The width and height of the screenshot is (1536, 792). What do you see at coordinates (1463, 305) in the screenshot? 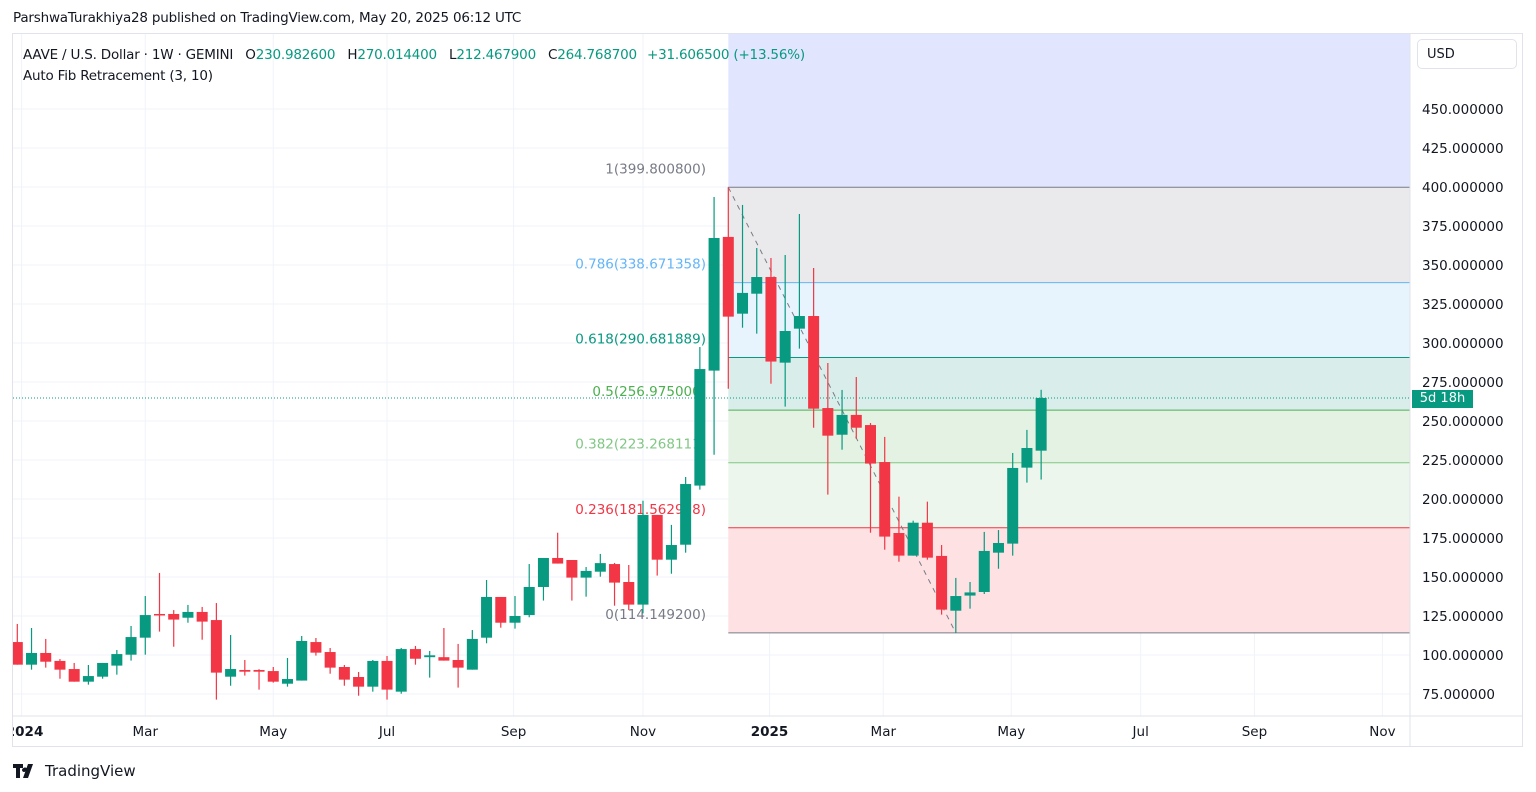
I see `price-tick-label: 325.000000` at bounding box center [1463, 305].